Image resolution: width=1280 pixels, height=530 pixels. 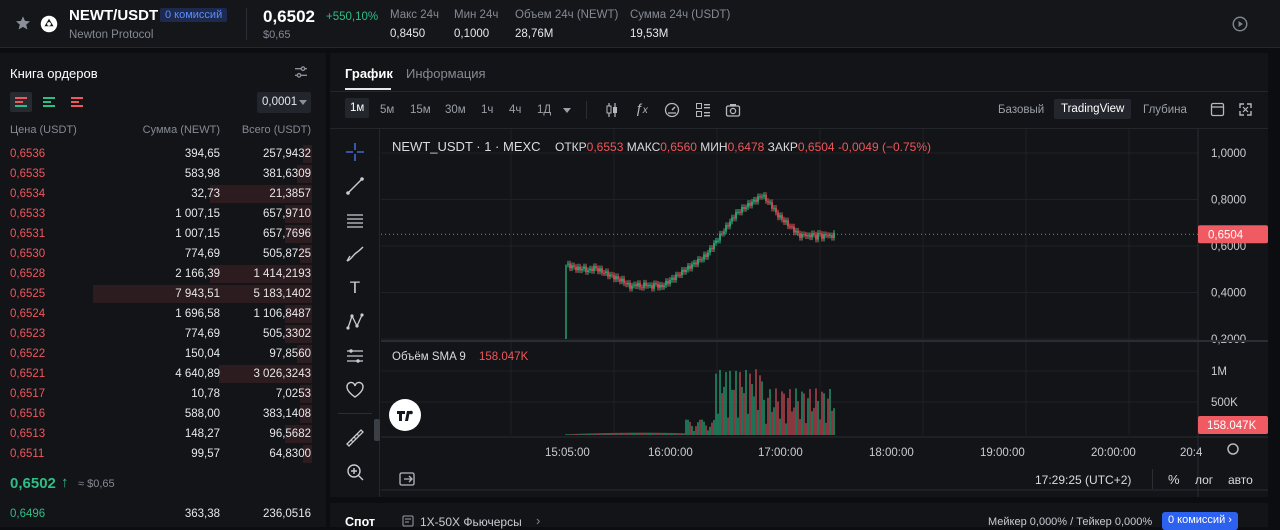 I want to click on percent-scale-button: %, so click(x=1174, y=479).